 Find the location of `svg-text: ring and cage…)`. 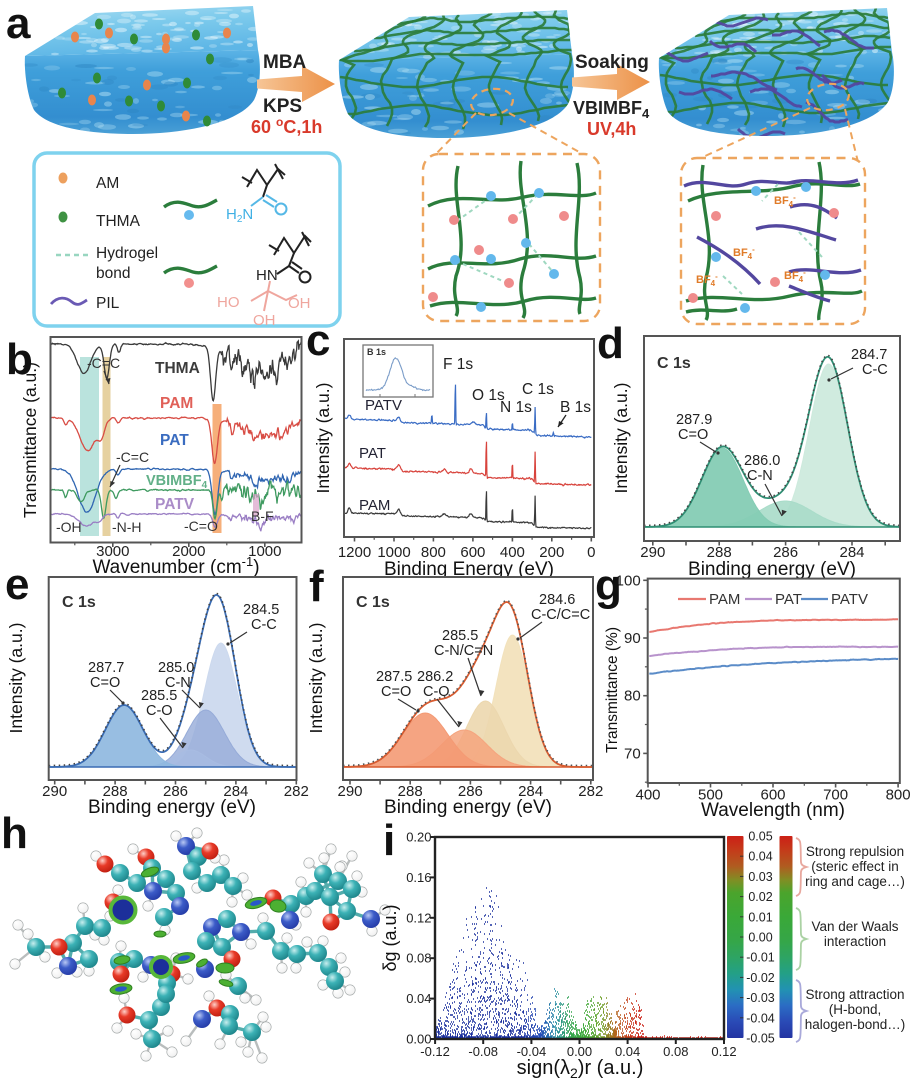

svg-text: ring and cage…) is located at coordinates (855, 881).